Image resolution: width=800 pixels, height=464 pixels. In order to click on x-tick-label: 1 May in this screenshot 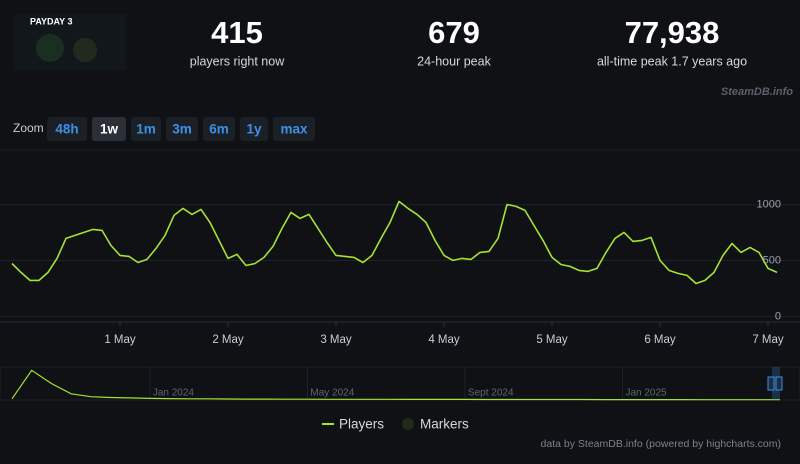, I will do `click(120, 340)`.